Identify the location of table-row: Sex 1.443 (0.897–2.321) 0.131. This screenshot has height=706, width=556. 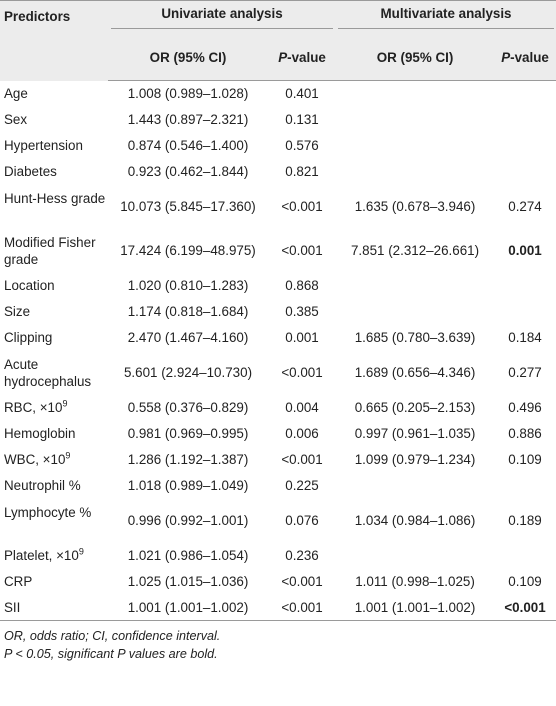
(278, 120).